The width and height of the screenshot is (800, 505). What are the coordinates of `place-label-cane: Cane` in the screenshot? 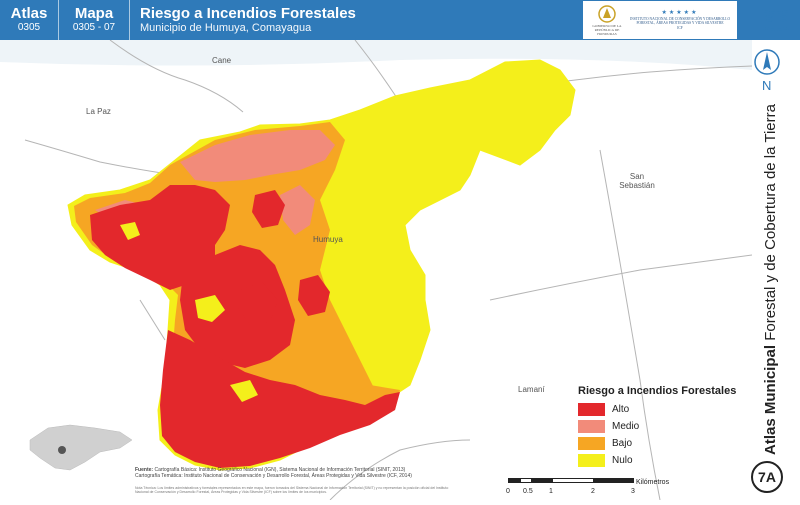 It's located at (222, 60).